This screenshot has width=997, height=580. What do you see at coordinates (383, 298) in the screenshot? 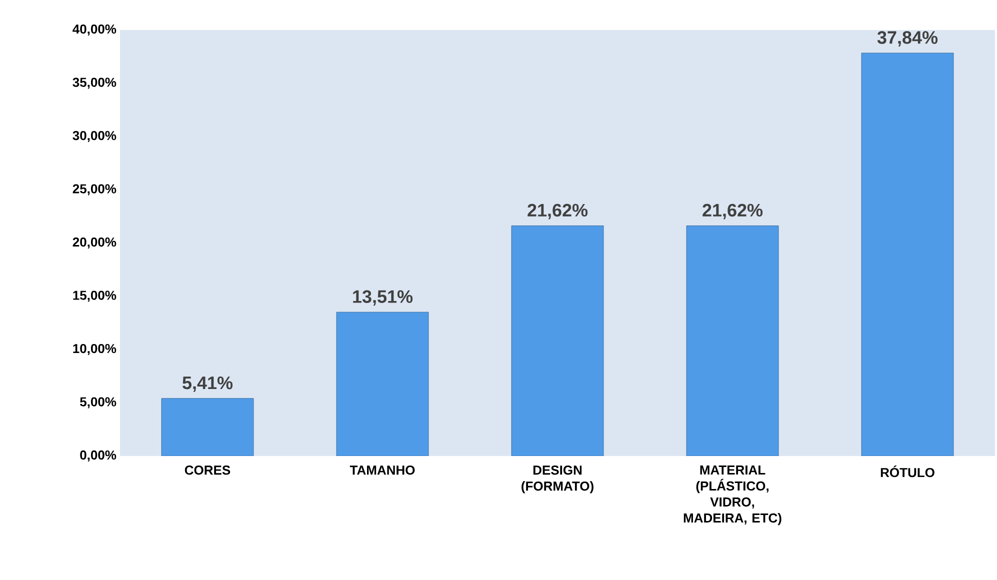
I see `data-label: 13,51%` at bounding box center [383, 298].